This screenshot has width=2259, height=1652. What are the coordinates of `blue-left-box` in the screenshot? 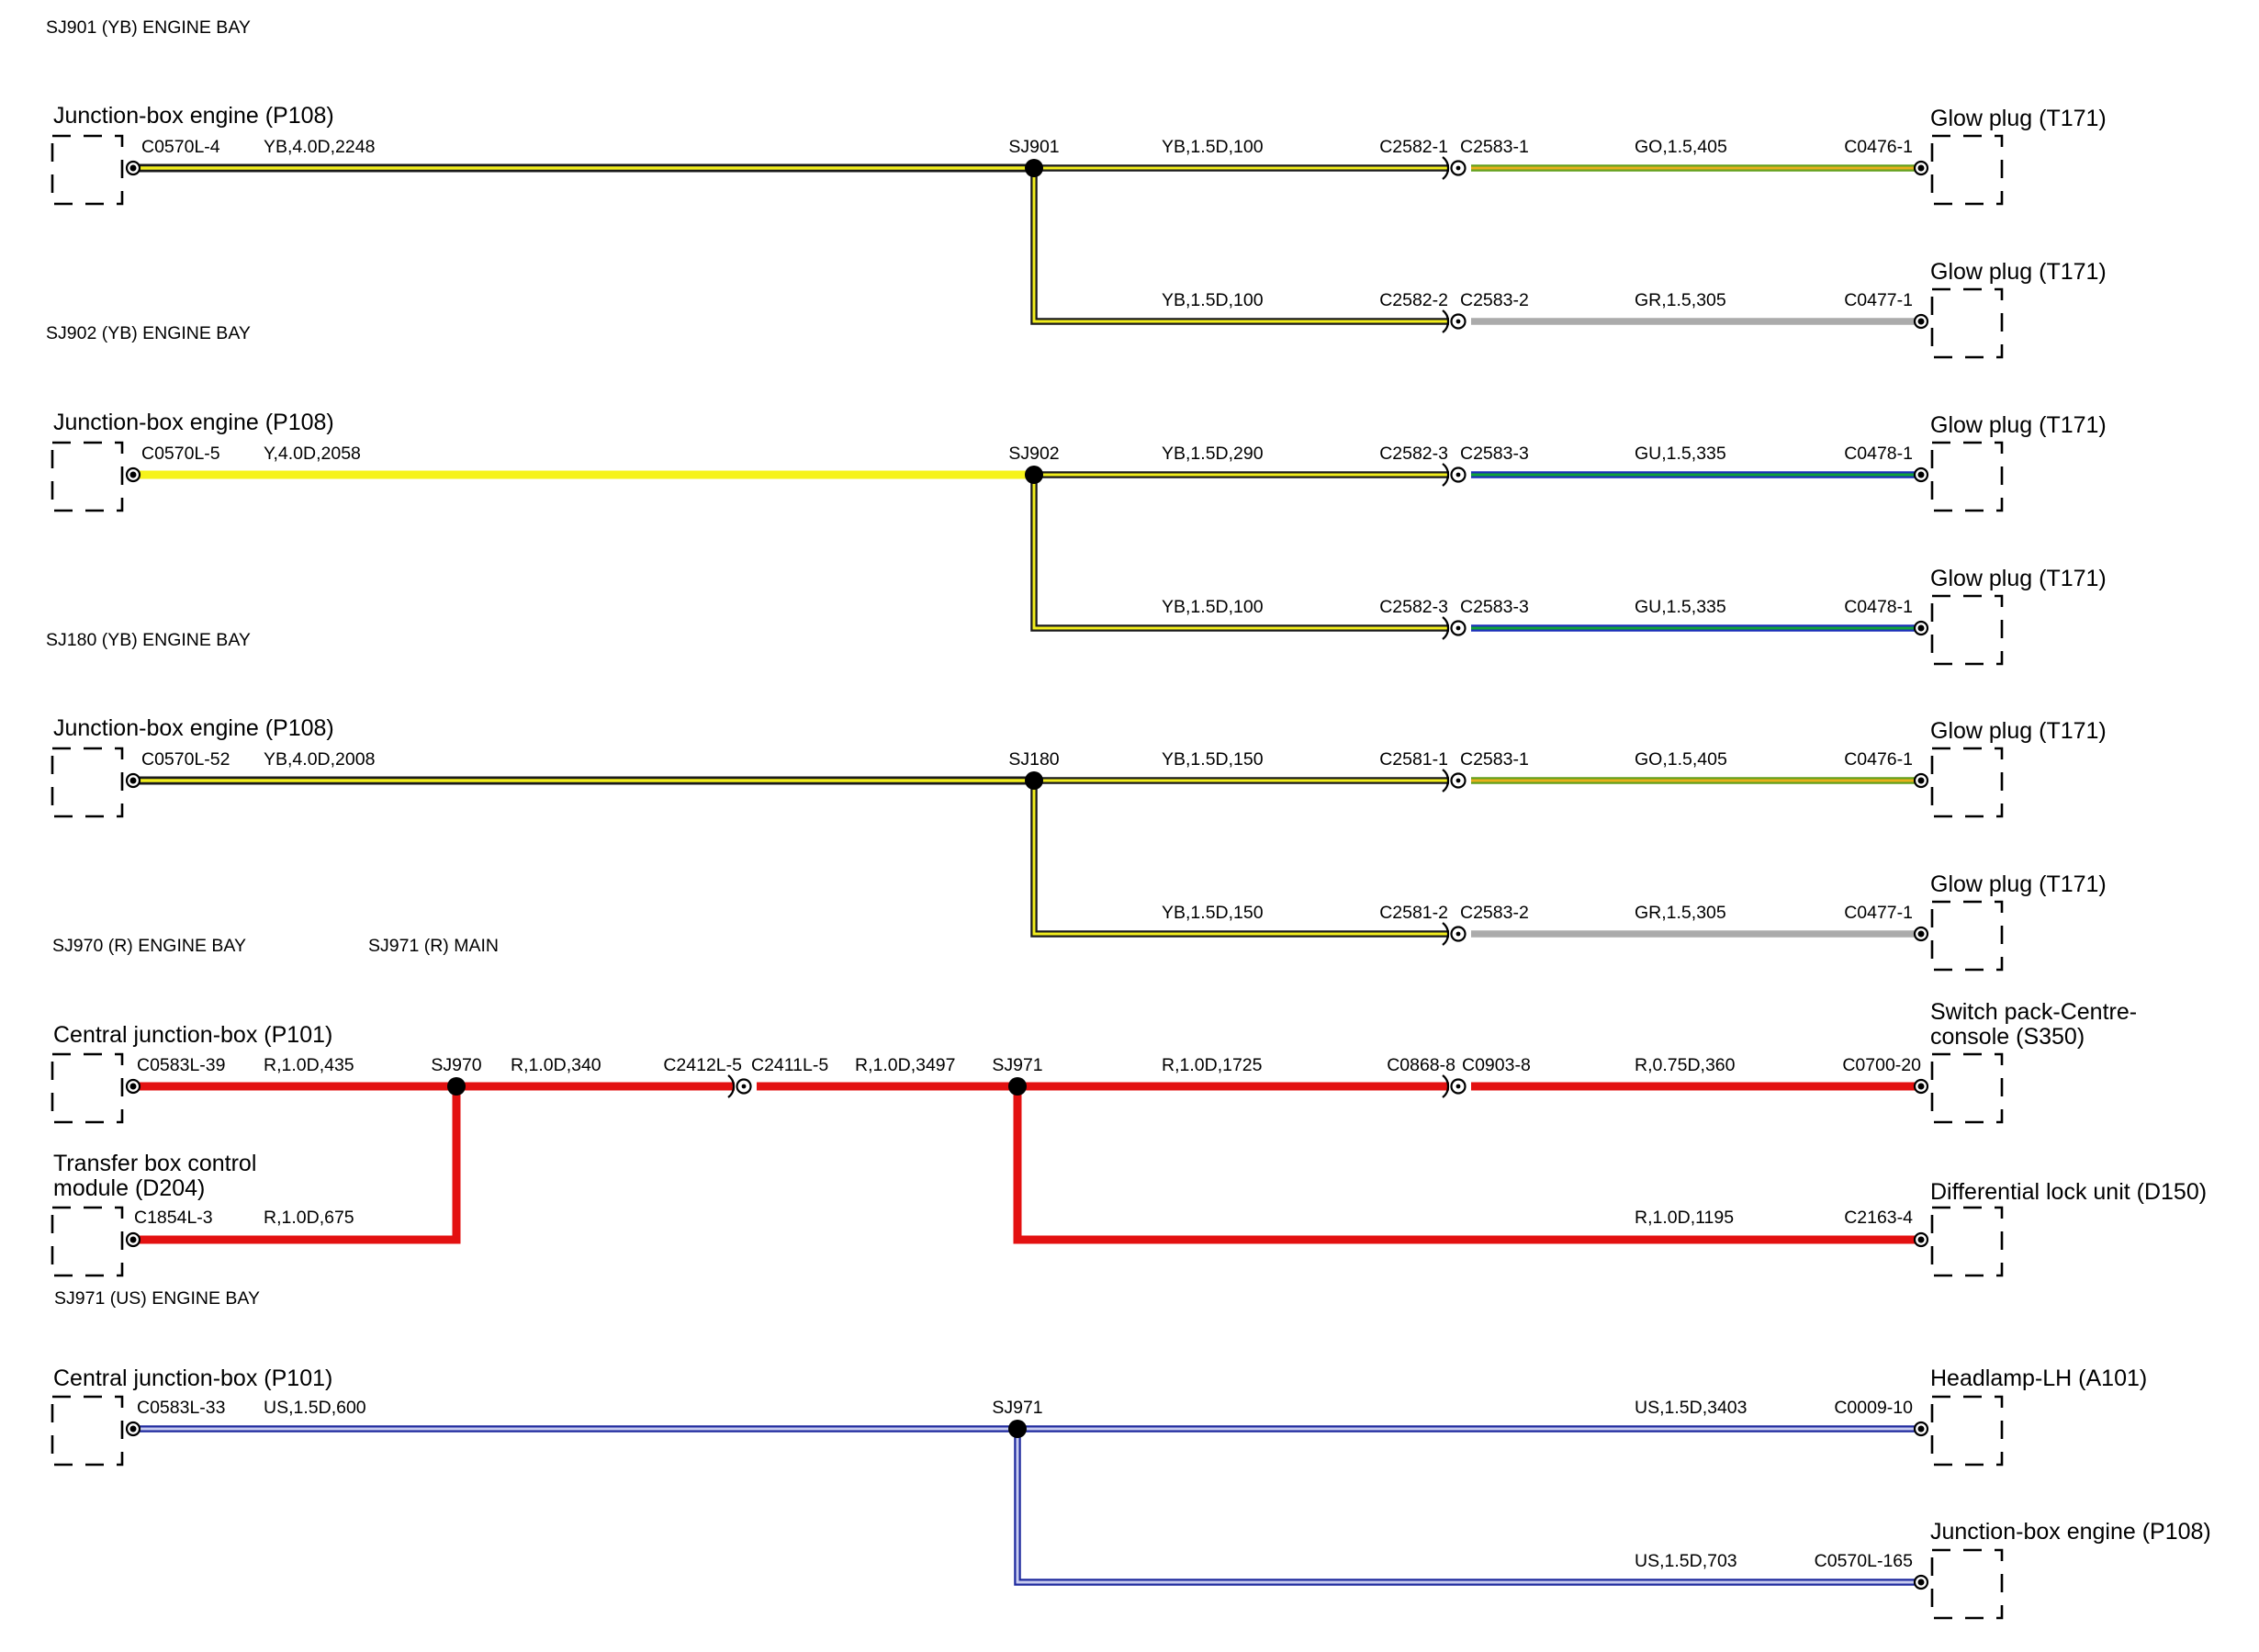 It's located at (87, 1431).